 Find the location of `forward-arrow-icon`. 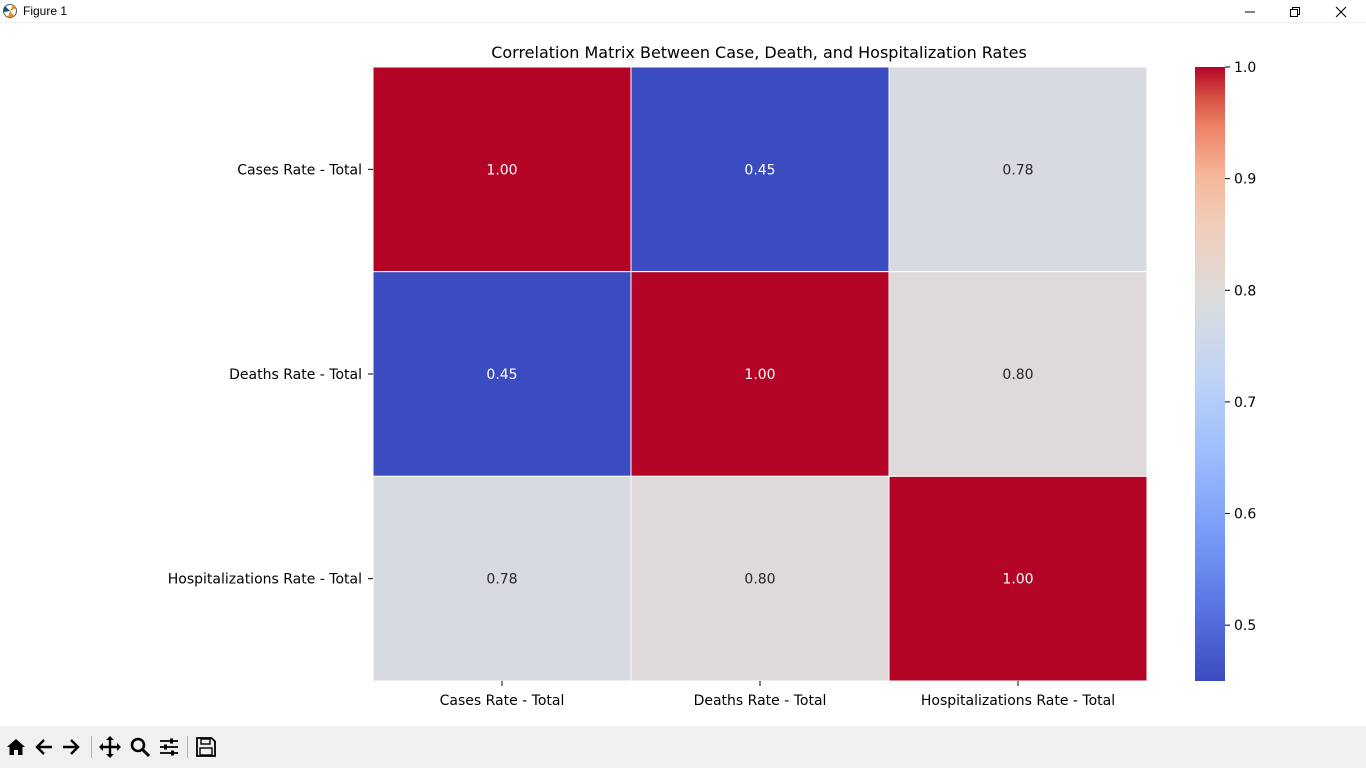

forward-arrow-icon is located at coordinates (71, 747).